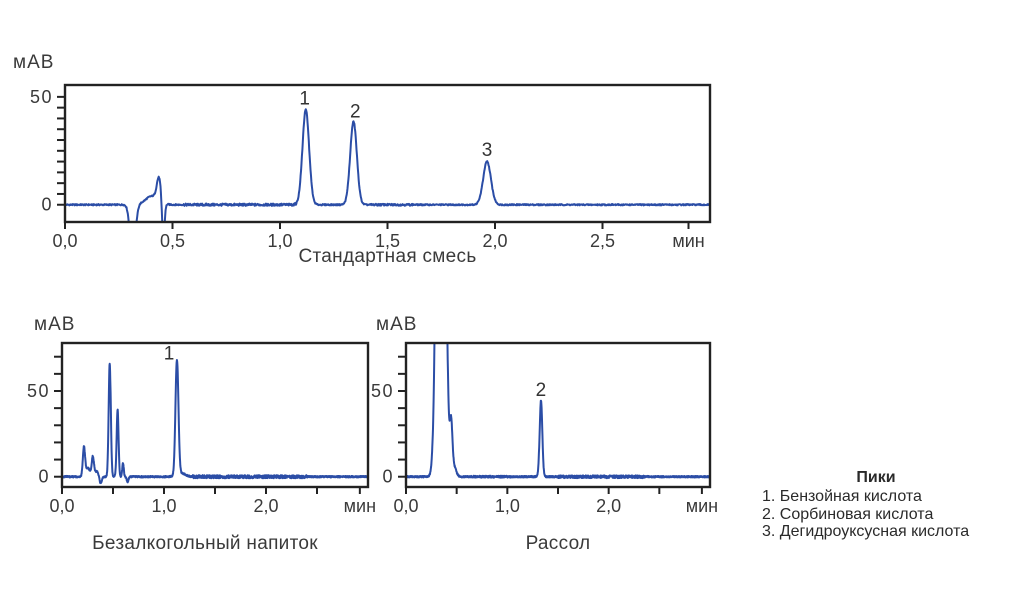  Describe the element at coordinates (842, 496) in the screenshot. I see `legend-item-1: 1. Бензойная кислота` at that location.